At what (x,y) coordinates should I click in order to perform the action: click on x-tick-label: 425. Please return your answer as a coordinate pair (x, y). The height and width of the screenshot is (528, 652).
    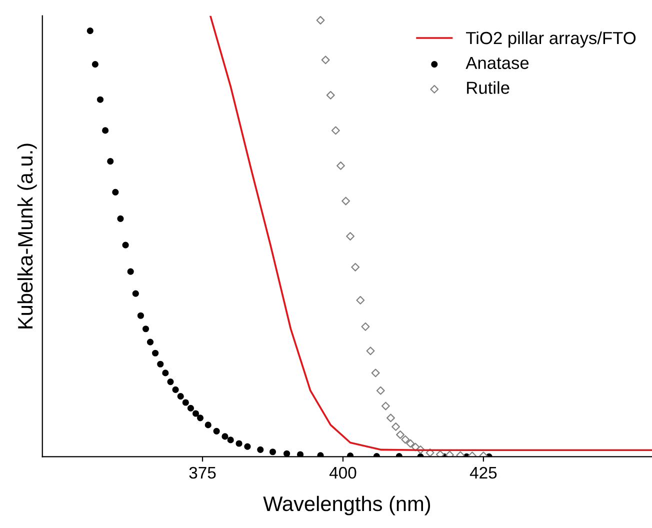
    Looking at the image, I should click on (483, 472).